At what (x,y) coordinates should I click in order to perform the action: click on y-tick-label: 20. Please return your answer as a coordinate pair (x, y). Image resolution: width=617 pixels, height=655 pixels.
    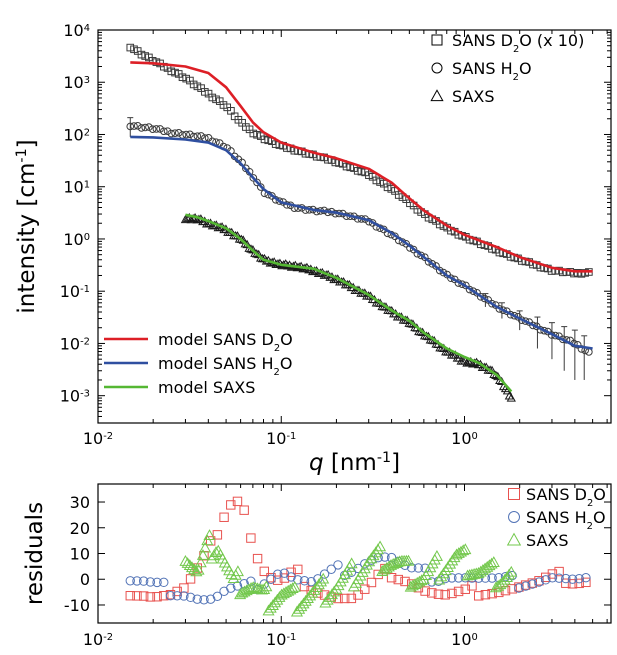
    Looking at the image, I should click on (80, 528).